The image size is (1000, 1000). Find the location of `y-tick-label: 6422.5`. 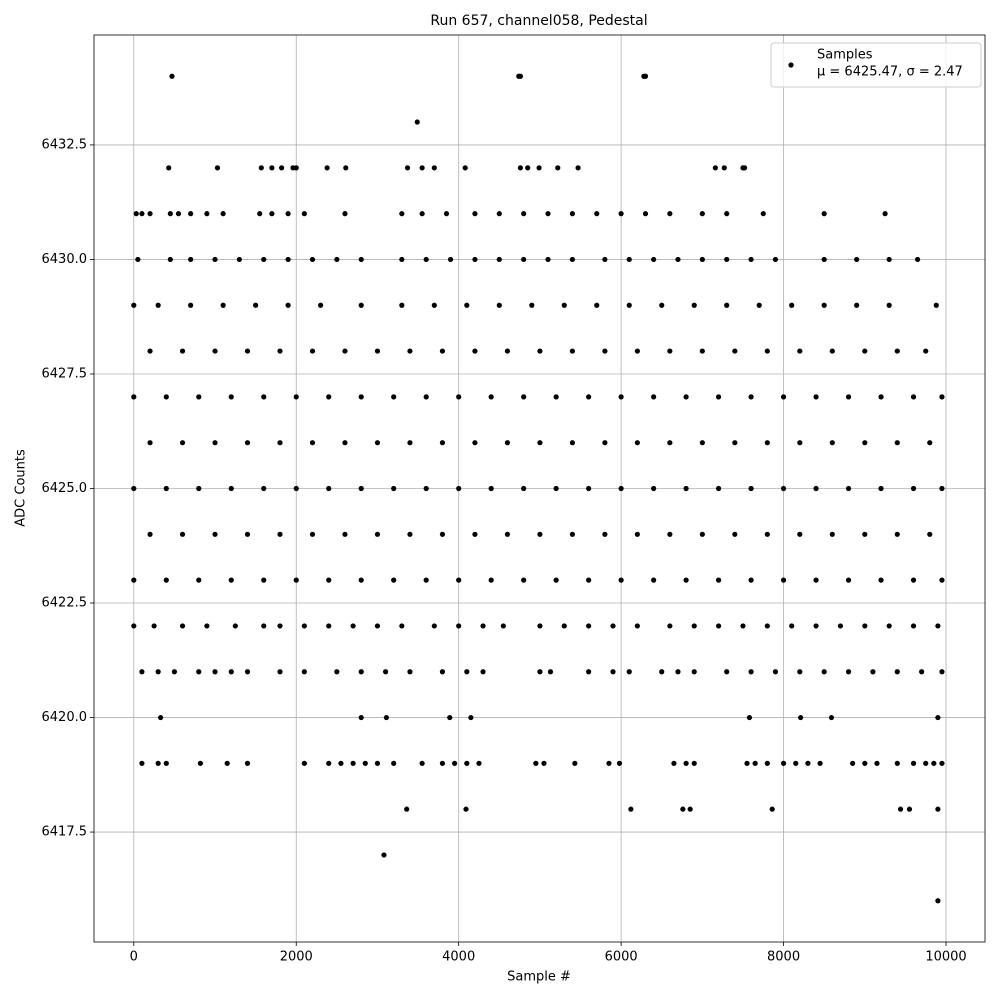

y-tick-label: 6422.5 is located at coordinates (65, 603).